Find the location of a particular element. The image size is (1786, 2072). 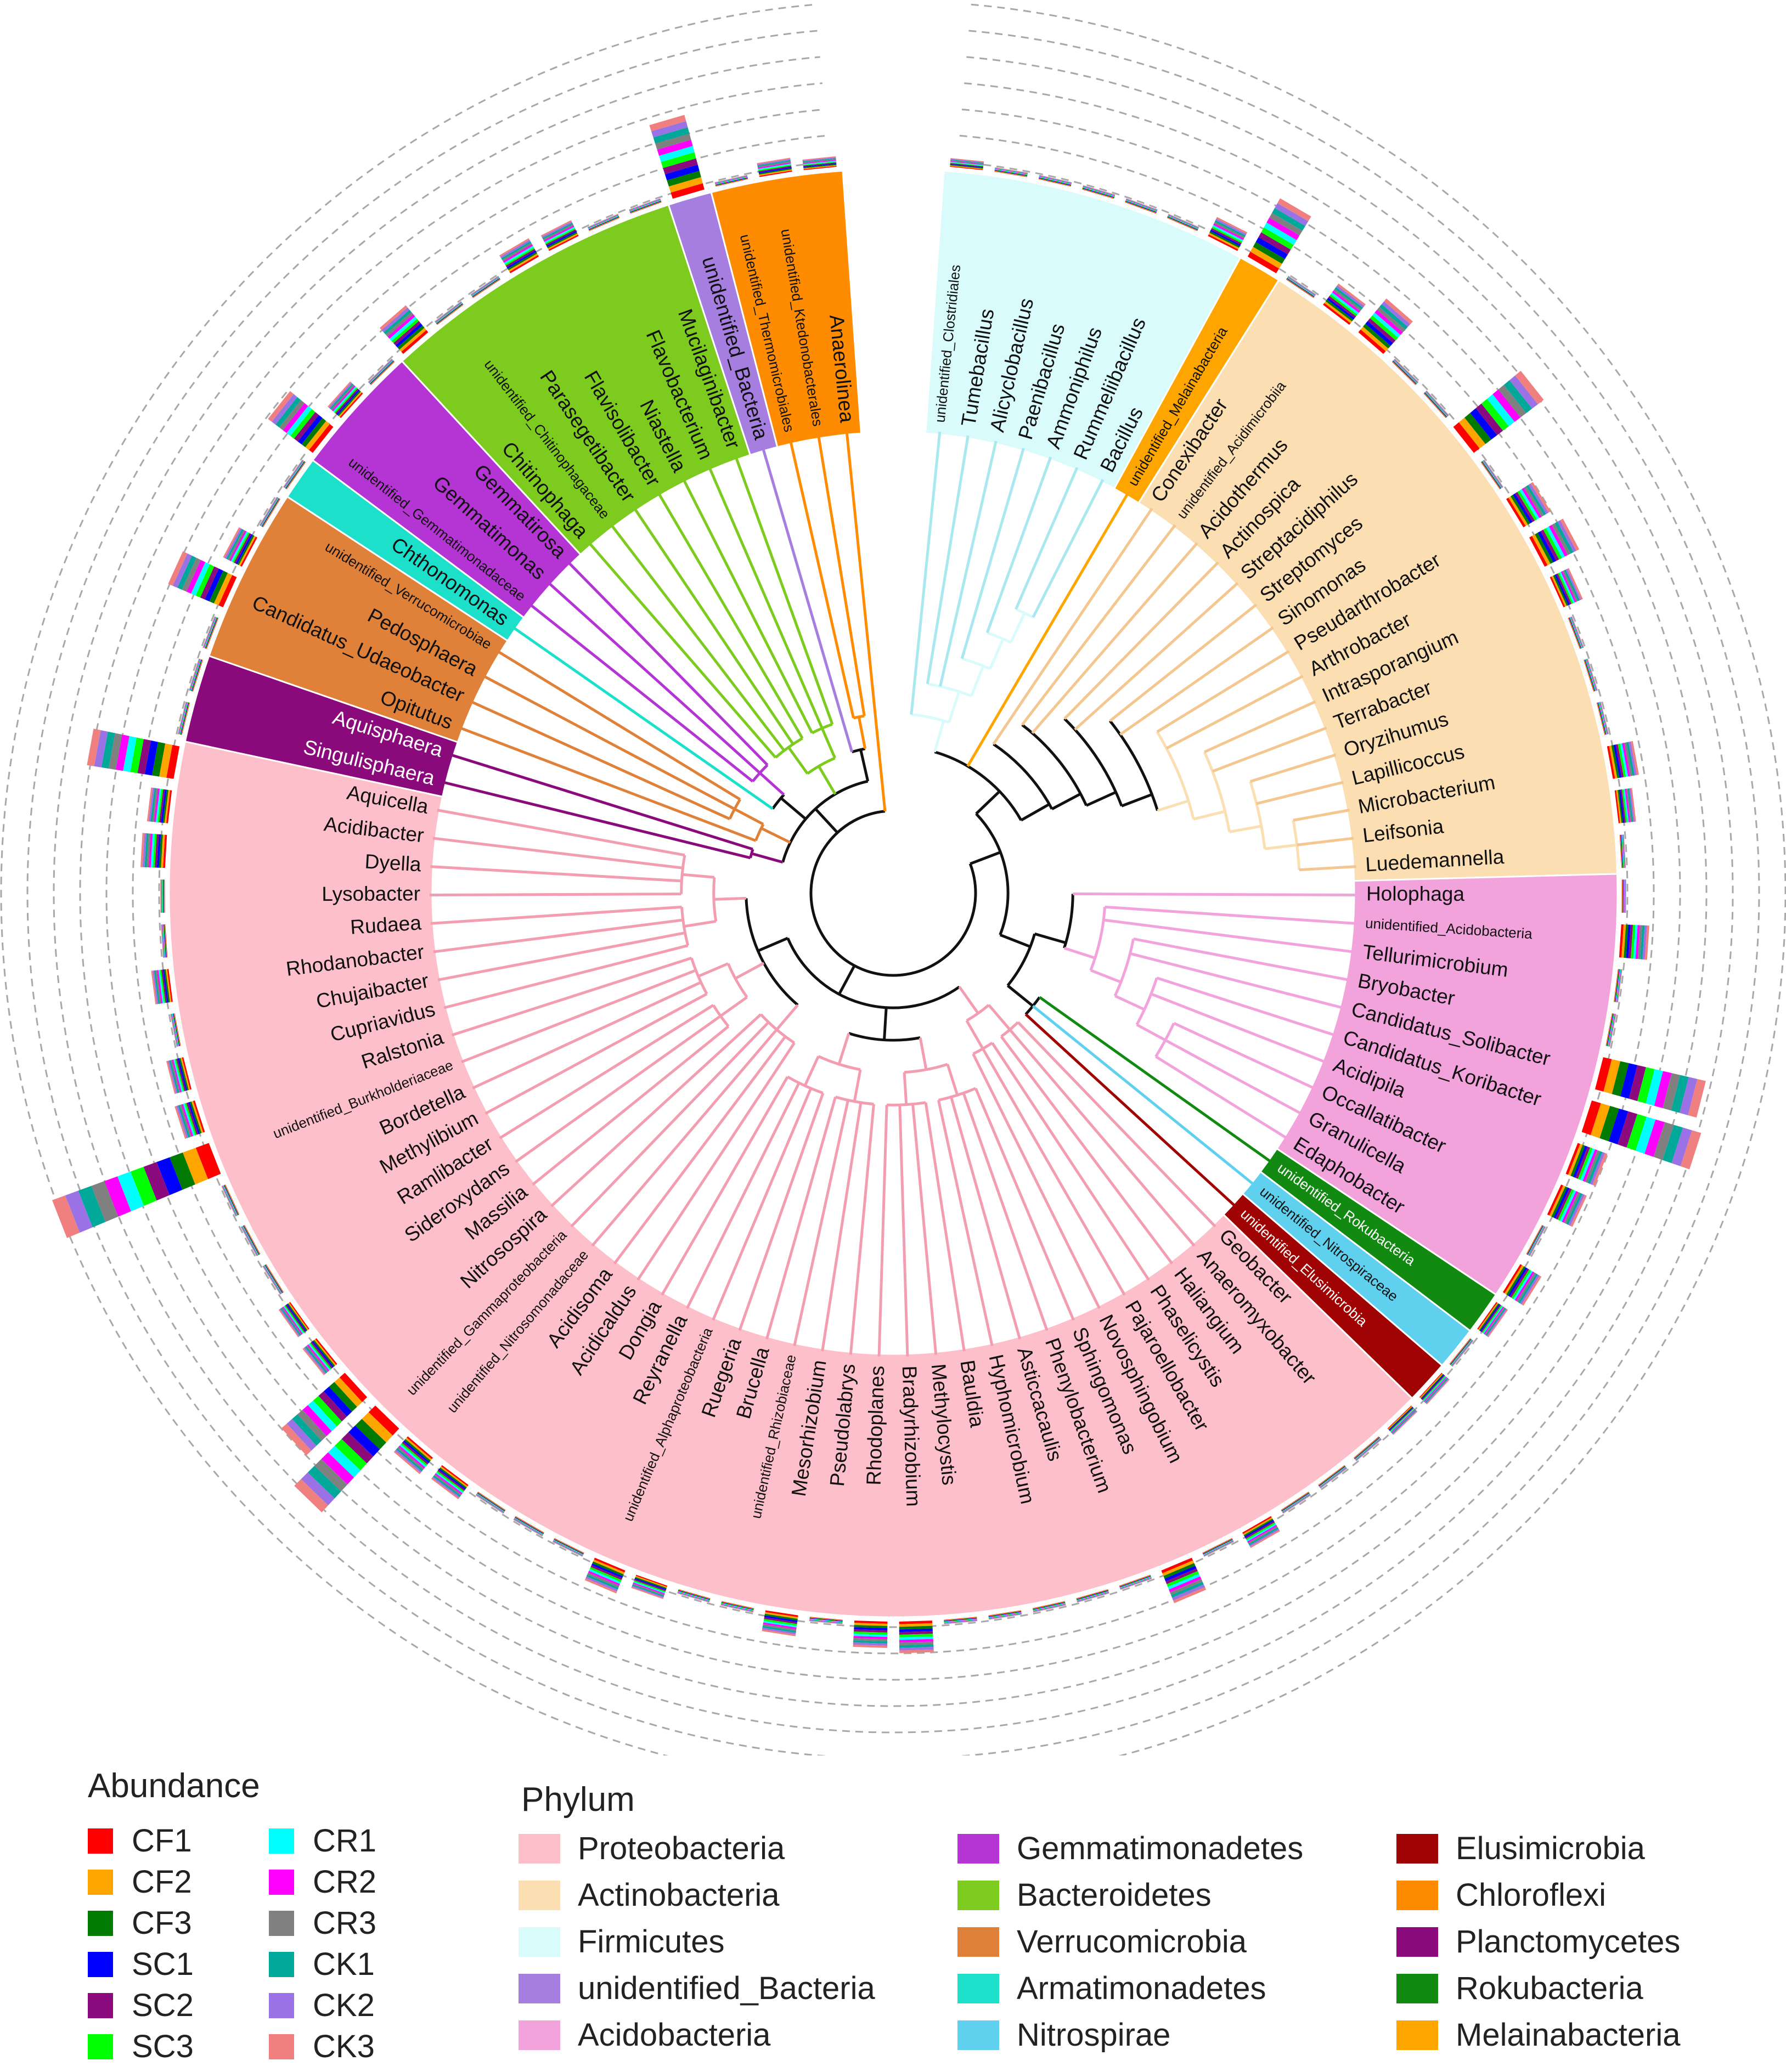

branch-arc is located at coordinates (825, 821).